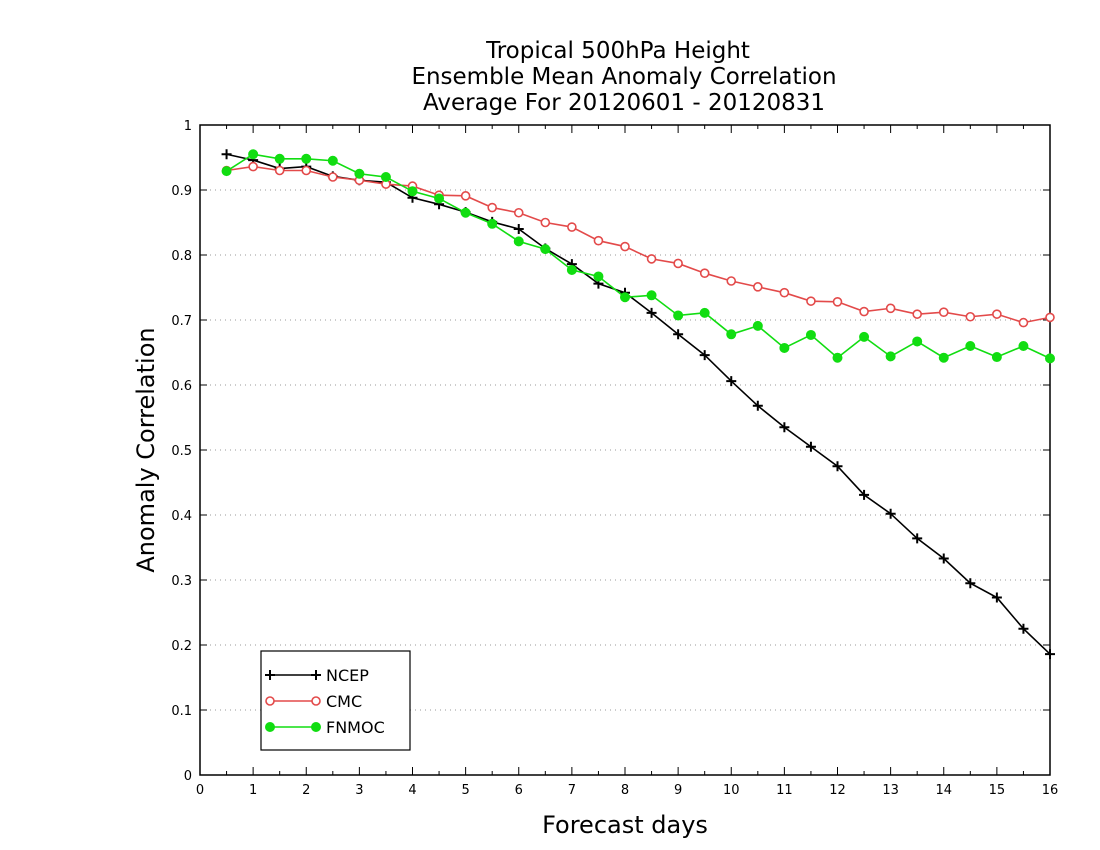 The width and height of the screenshot is (1100, 850). What do you see at coordinates (200, 790) in the screenshot?
I see `x-tick-label: 0` at bounding box center [200, 790].